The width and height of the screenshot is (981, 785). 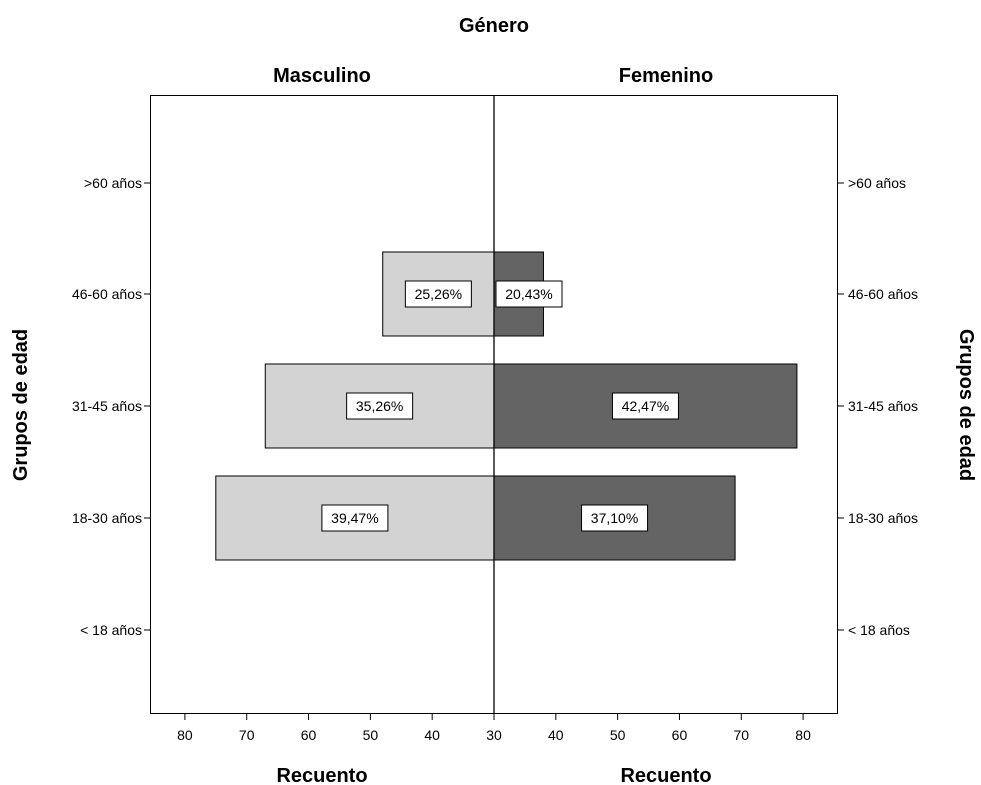 I want to click on y-tick-label-right: >60 años, so click(x=877, y=183).